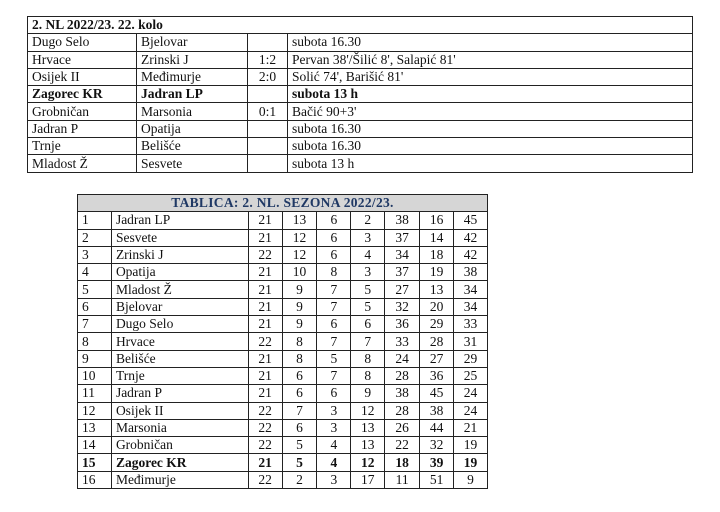  I want to click on goals-for: 27, so click(402, 289).